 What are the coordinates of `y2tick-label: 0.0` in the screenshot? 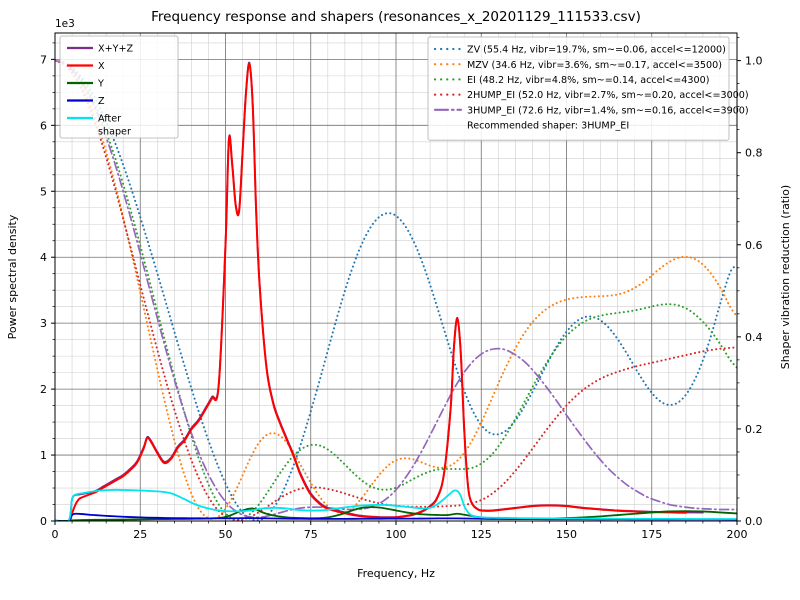 It's located at (754, 521).